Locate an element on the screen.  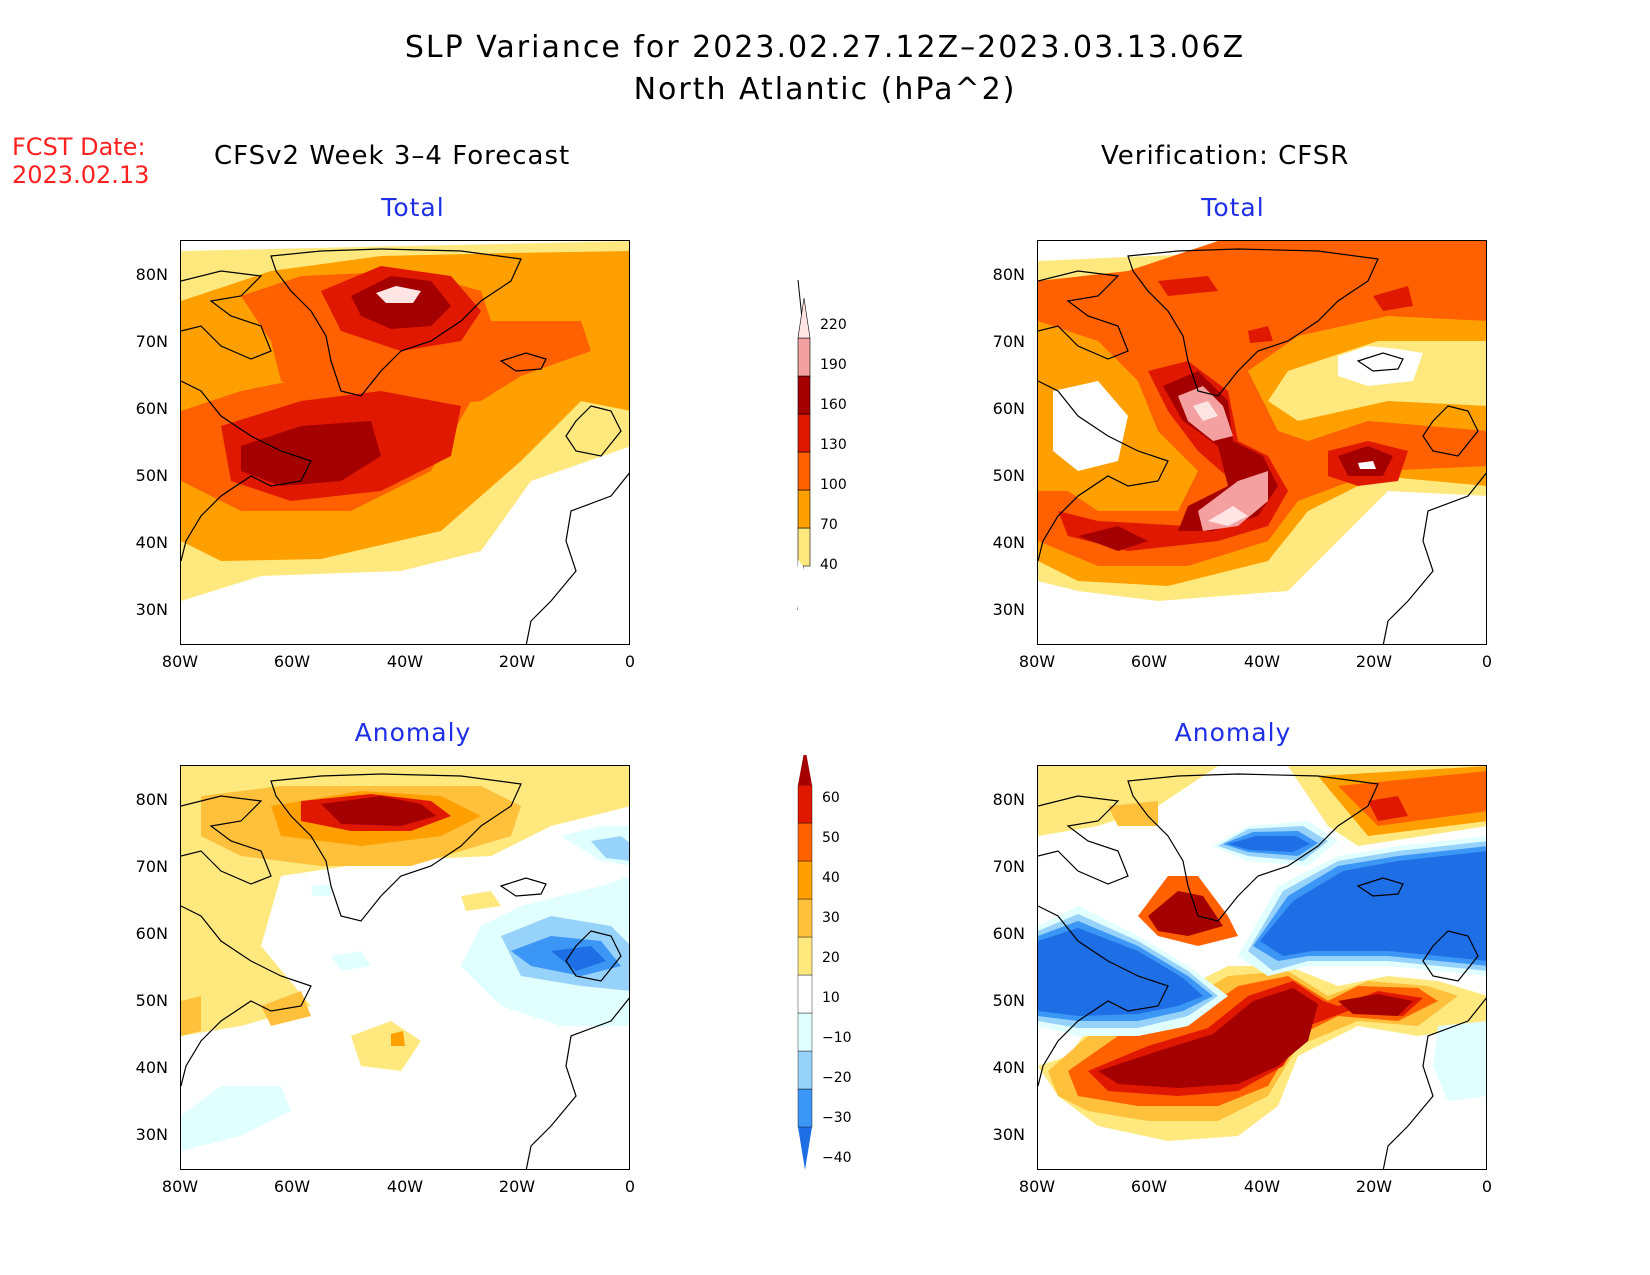
forecast-anomaly-field is located at coordinates (405, 967).